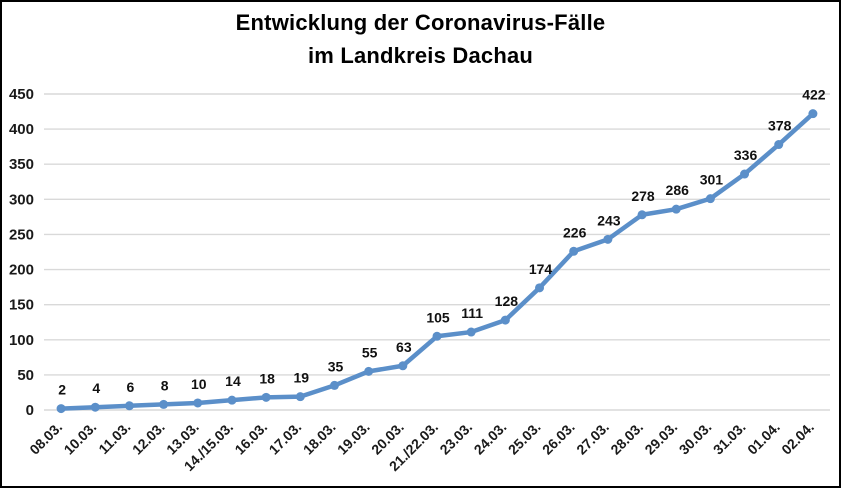 The width and height of the screenshot is (841, 488). What do you see at coordinates (779, 145) in the screenshot?
I see `data-point-01.04.` at bounding box center [779, 145].